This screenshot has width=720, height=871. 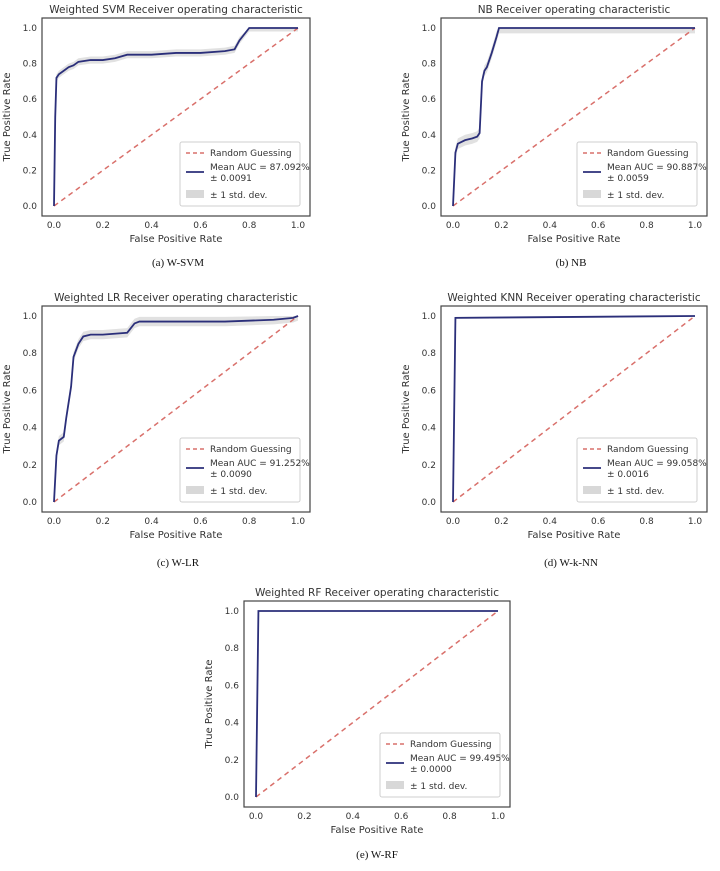 I want to click on legend-mean-std: ± 0.0091, so click(x=231, y=179).